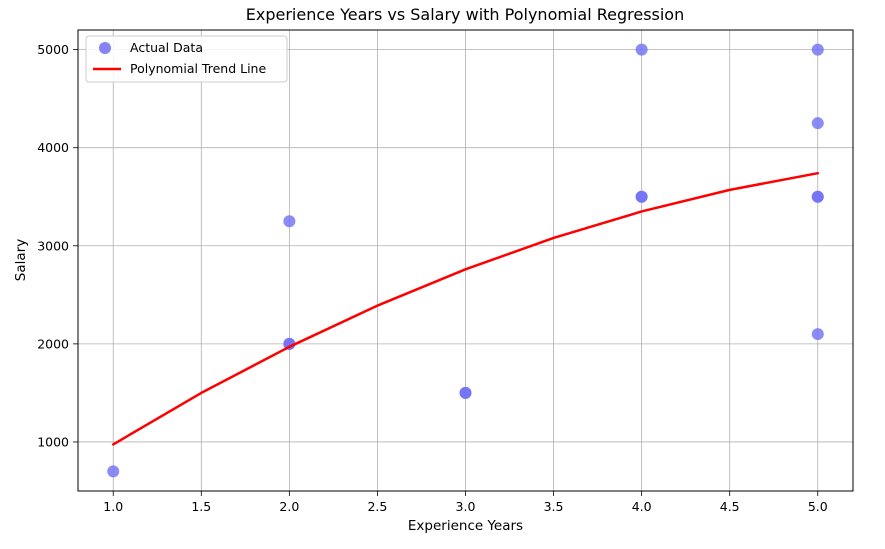 Image resolution: width=885 pixels, height=549 pixels. I want to click on x-axis-label: Experience Years, so click(465, 526).